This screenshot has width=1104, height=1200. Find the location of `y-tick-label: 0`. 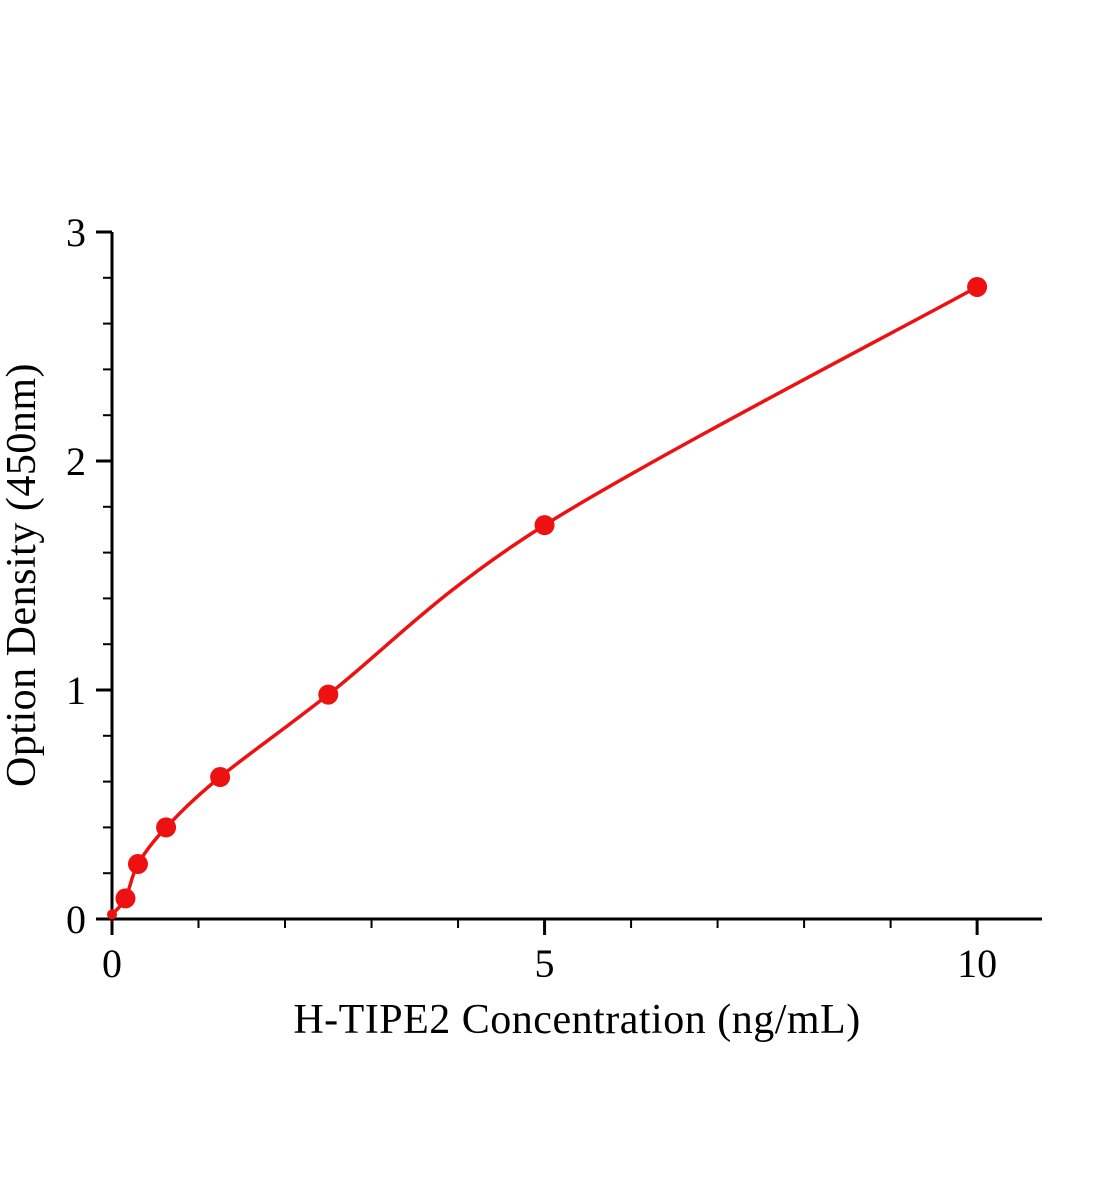

y-tick-label: 0 is located at coordinates (76, 919).